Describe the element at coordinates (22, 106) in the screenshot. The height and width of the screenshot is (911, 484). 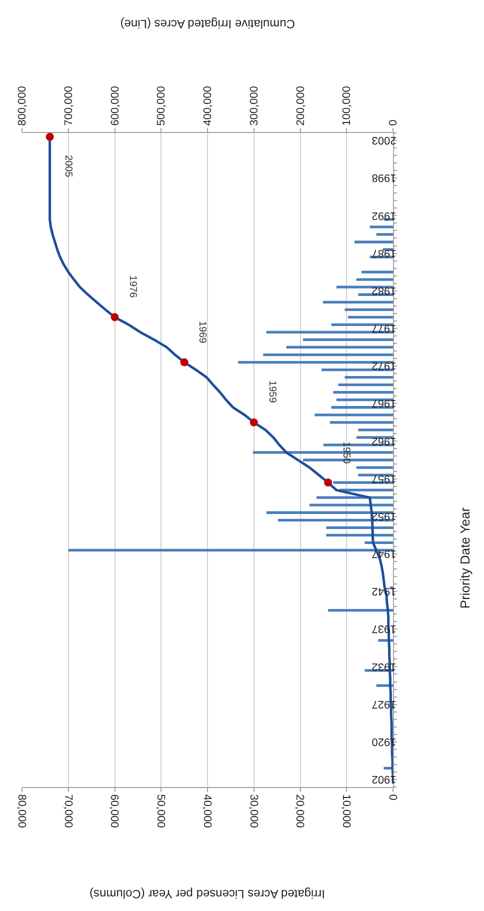
I see `x2-tick-label: 800,000` at that location.